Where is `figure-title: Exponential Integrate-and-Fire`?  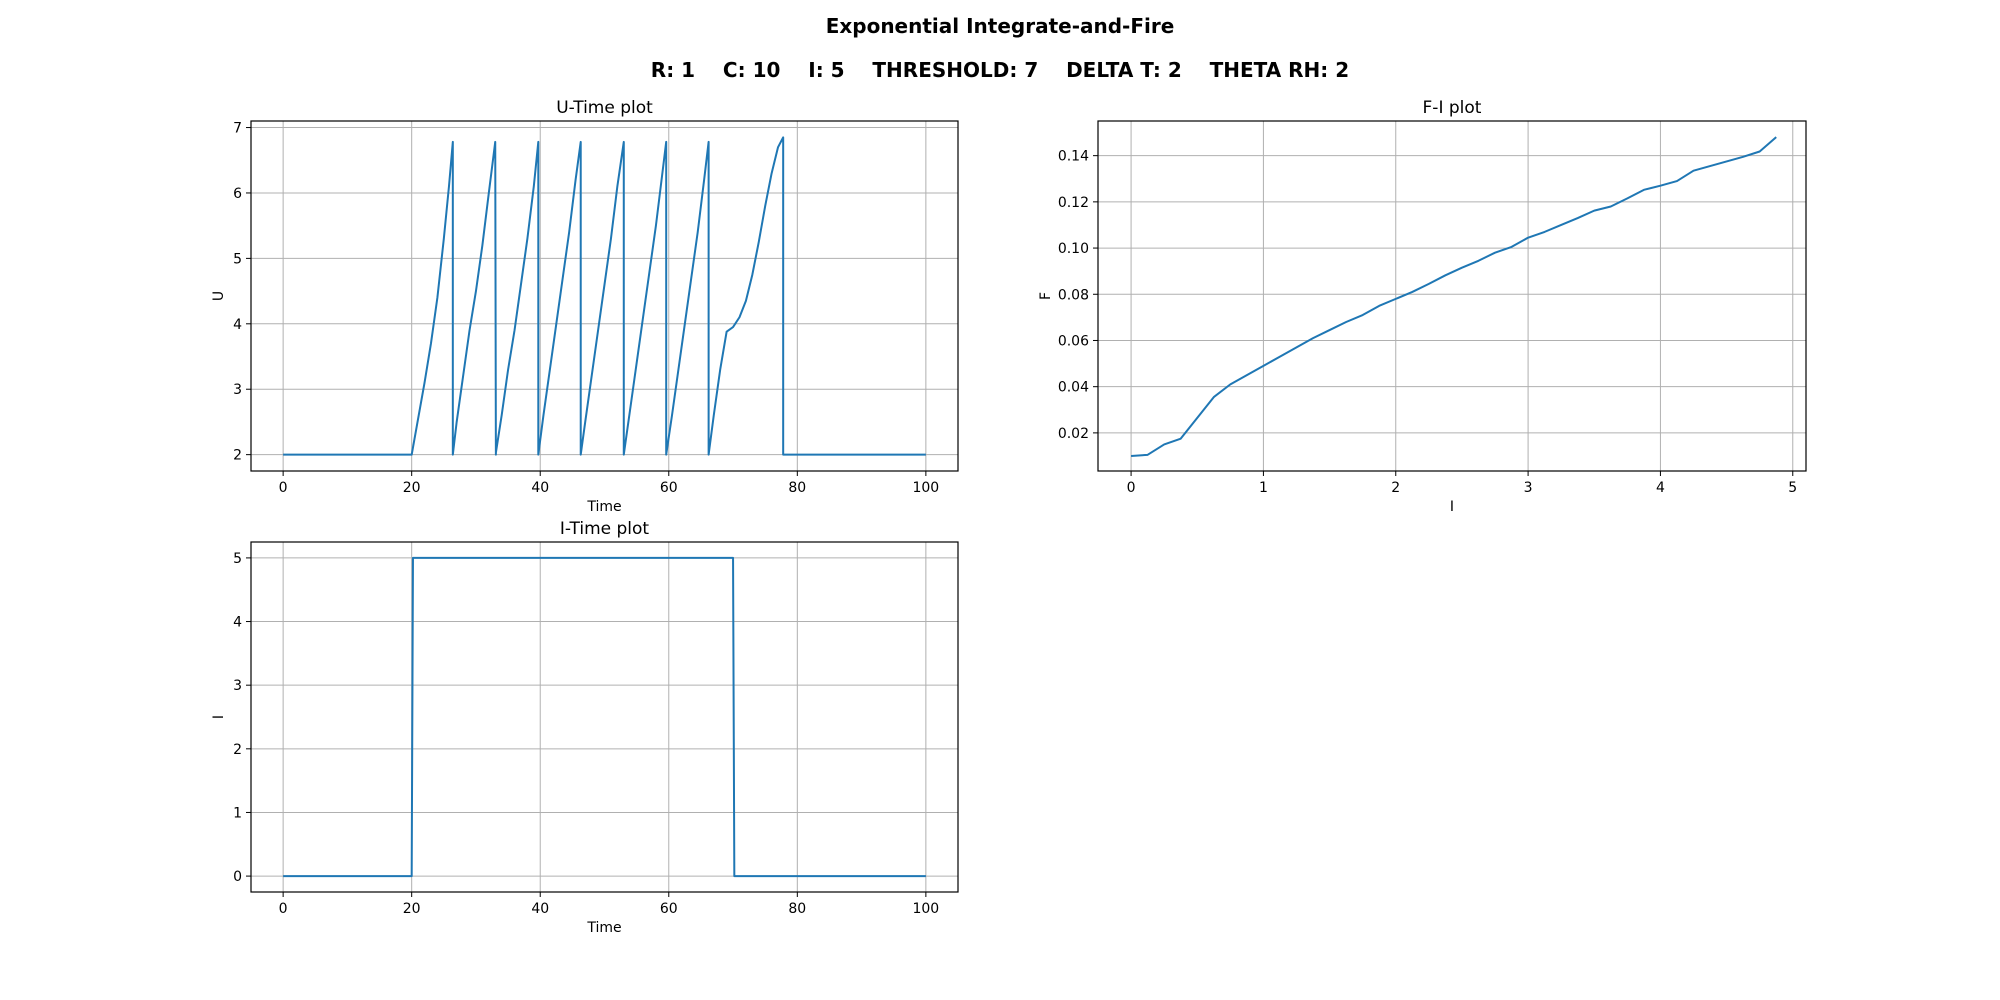
figure-title: Exponential Integrate-and-Fire is located at coordinates (1000, 26).